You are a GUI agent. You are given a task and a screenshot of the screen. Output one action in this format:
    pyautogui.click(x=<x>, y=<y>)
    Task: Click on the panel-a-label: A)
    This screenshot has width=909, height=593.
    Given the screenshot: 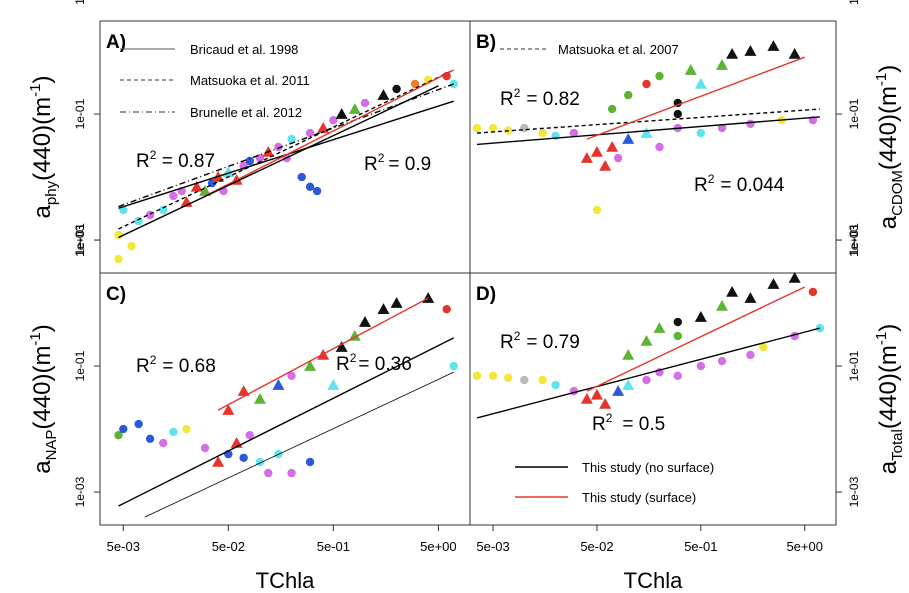 What is the action you would take?
    pyautogui.click(x=116, y=42)
    